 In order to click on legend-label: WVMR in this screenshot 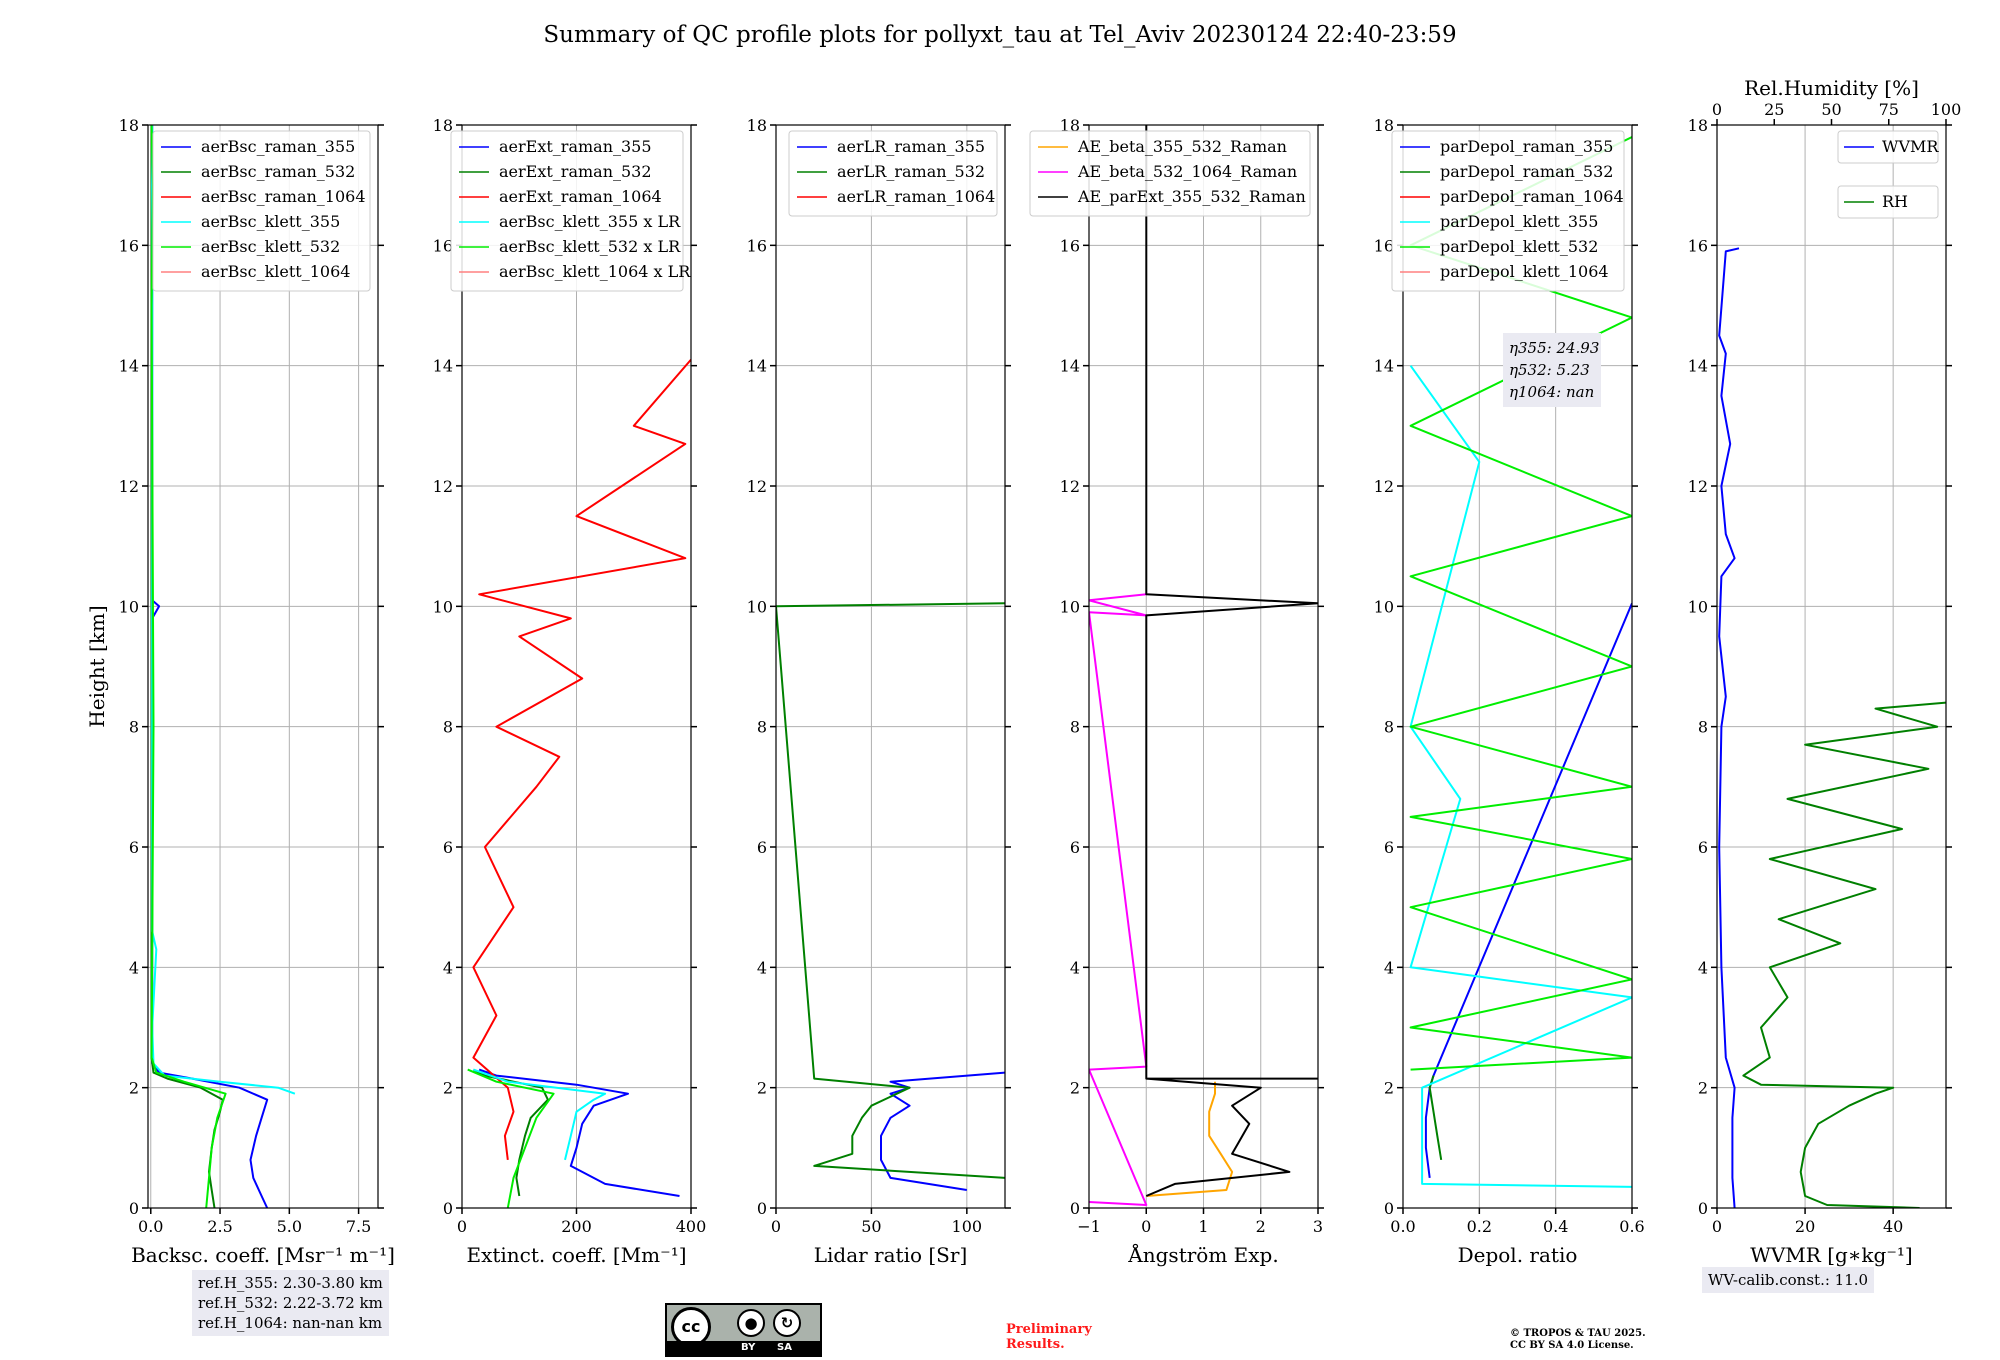, I will do `click(1910, 146)`.